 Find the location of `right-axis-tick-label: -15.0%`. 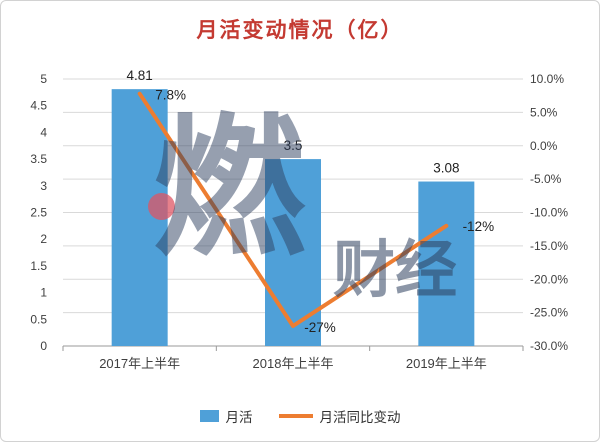

right-axis-tick-label: -15.0% is located at coordinates (549, 246).